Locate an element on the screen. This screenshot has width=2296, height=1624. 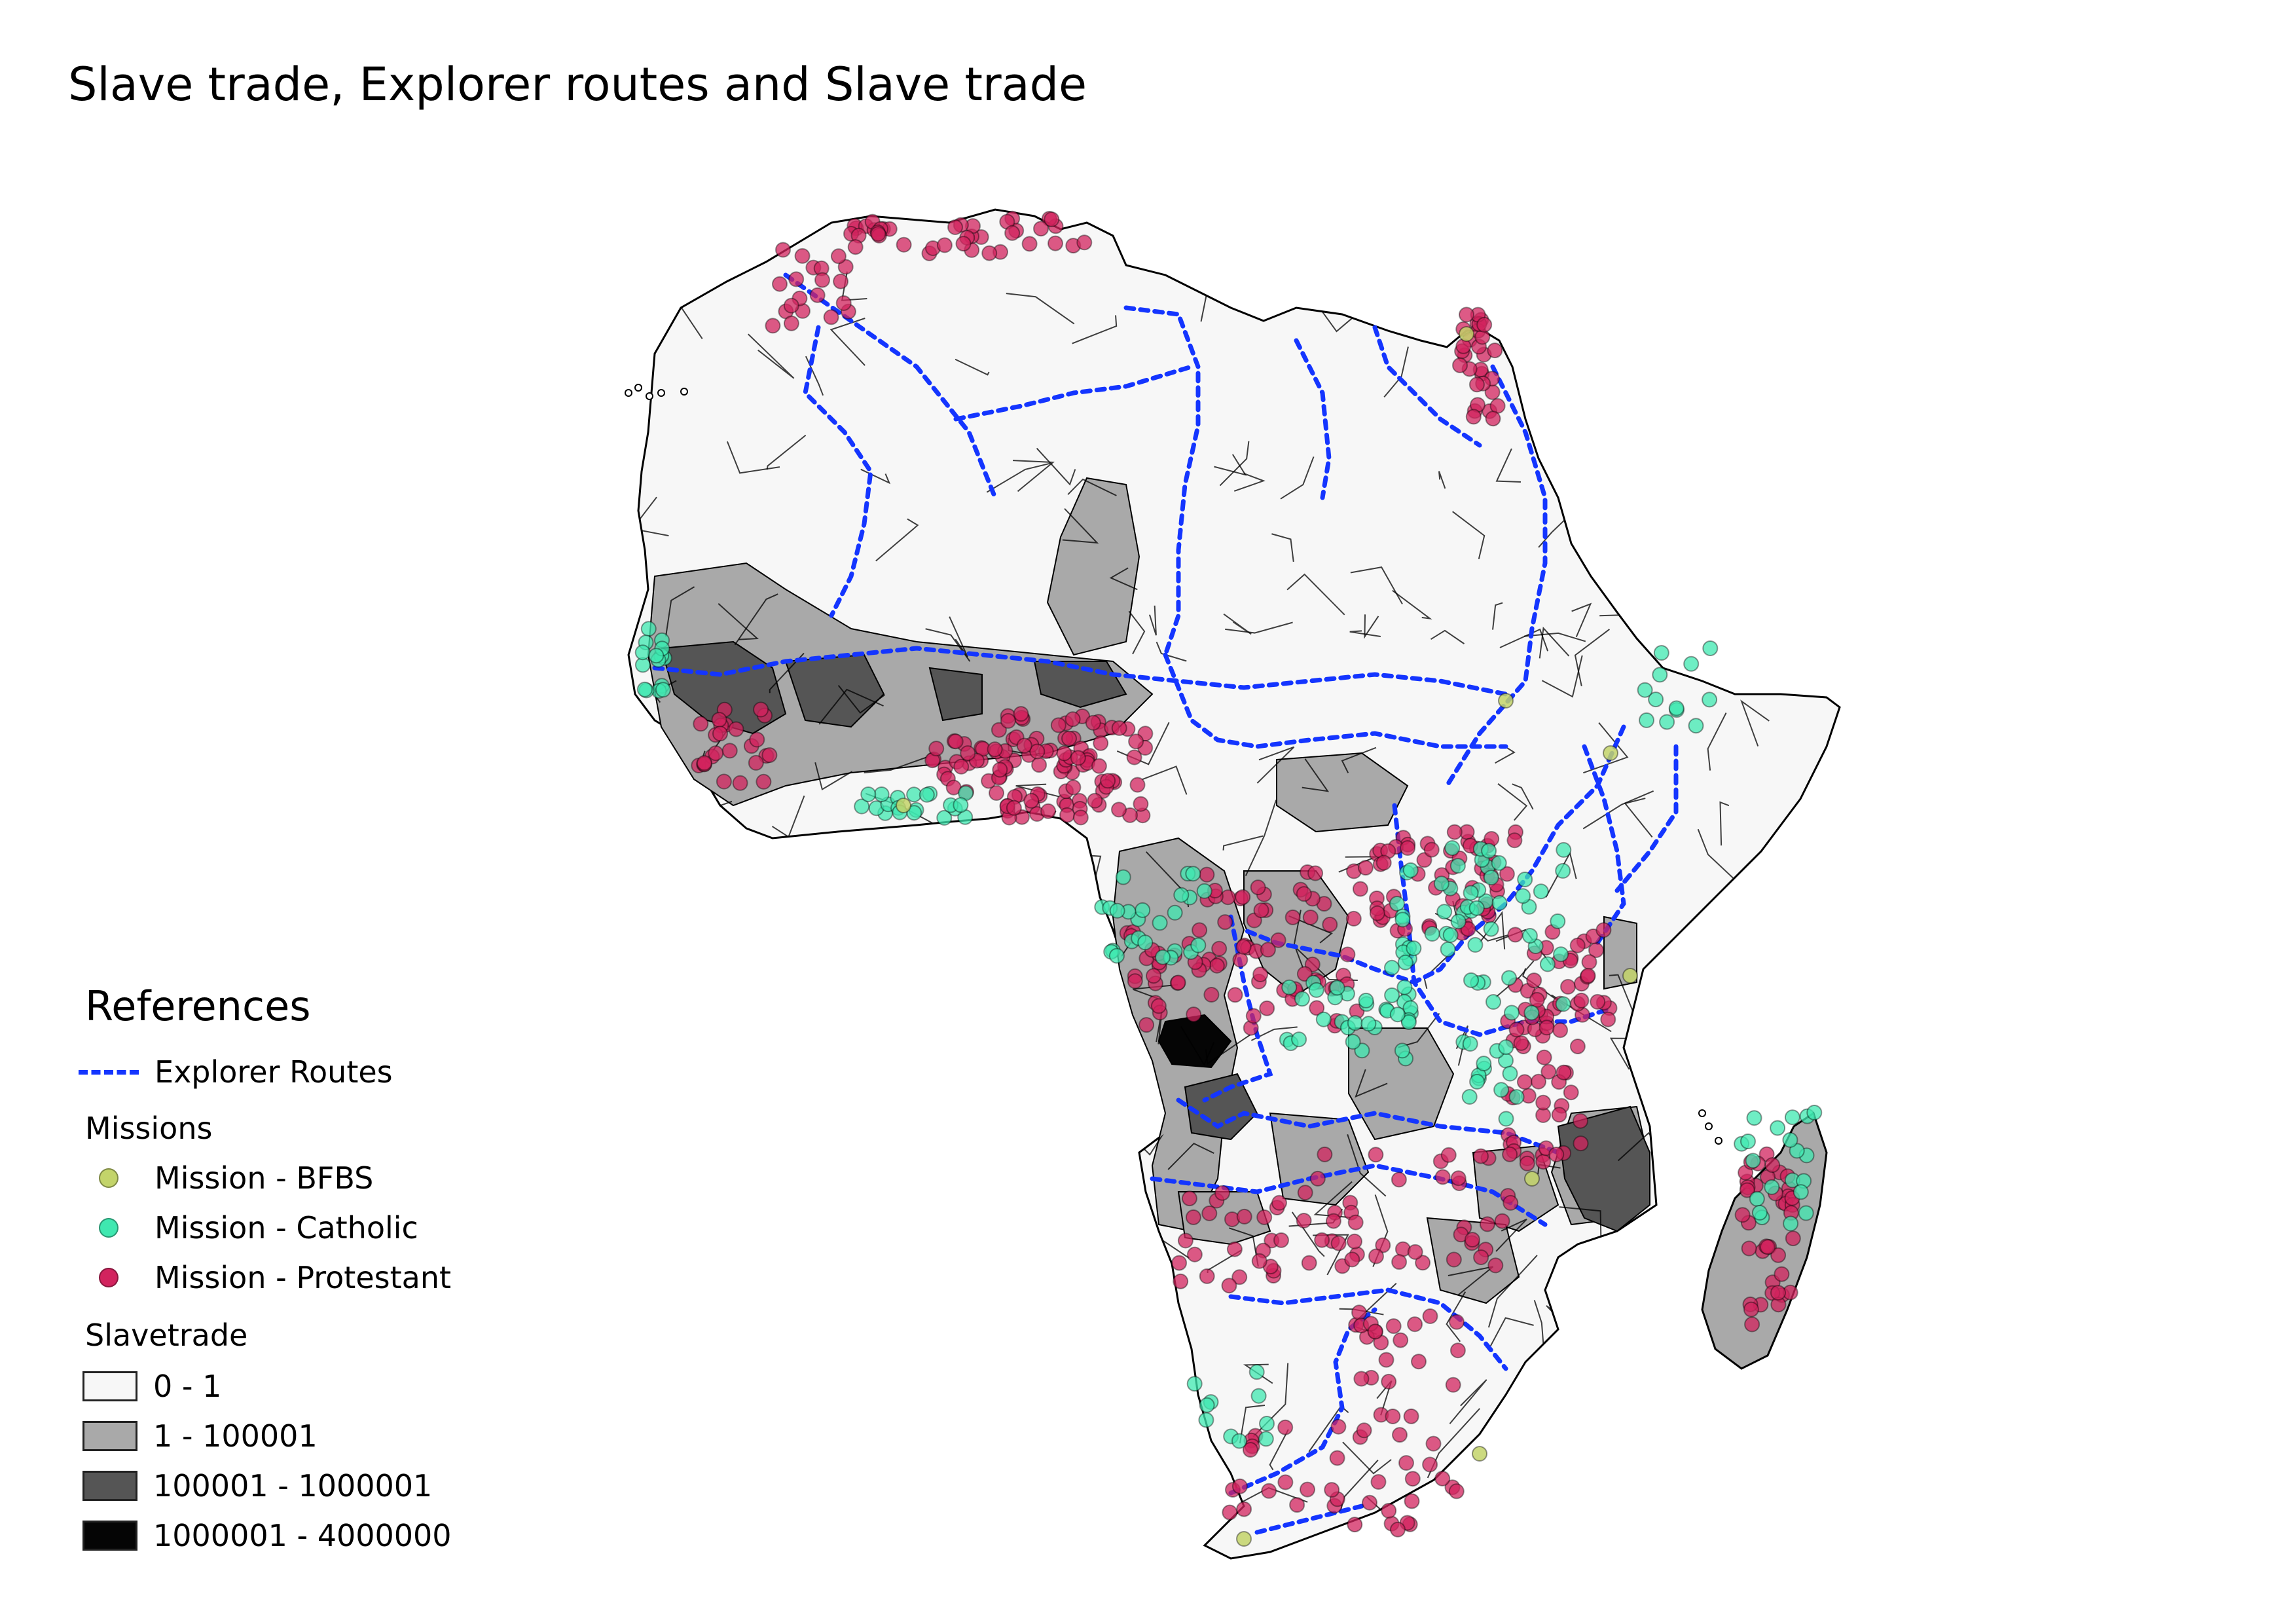
legend-item-slavetrade-2: 100001 - 1000001 is located at coordinates (257, 1486).